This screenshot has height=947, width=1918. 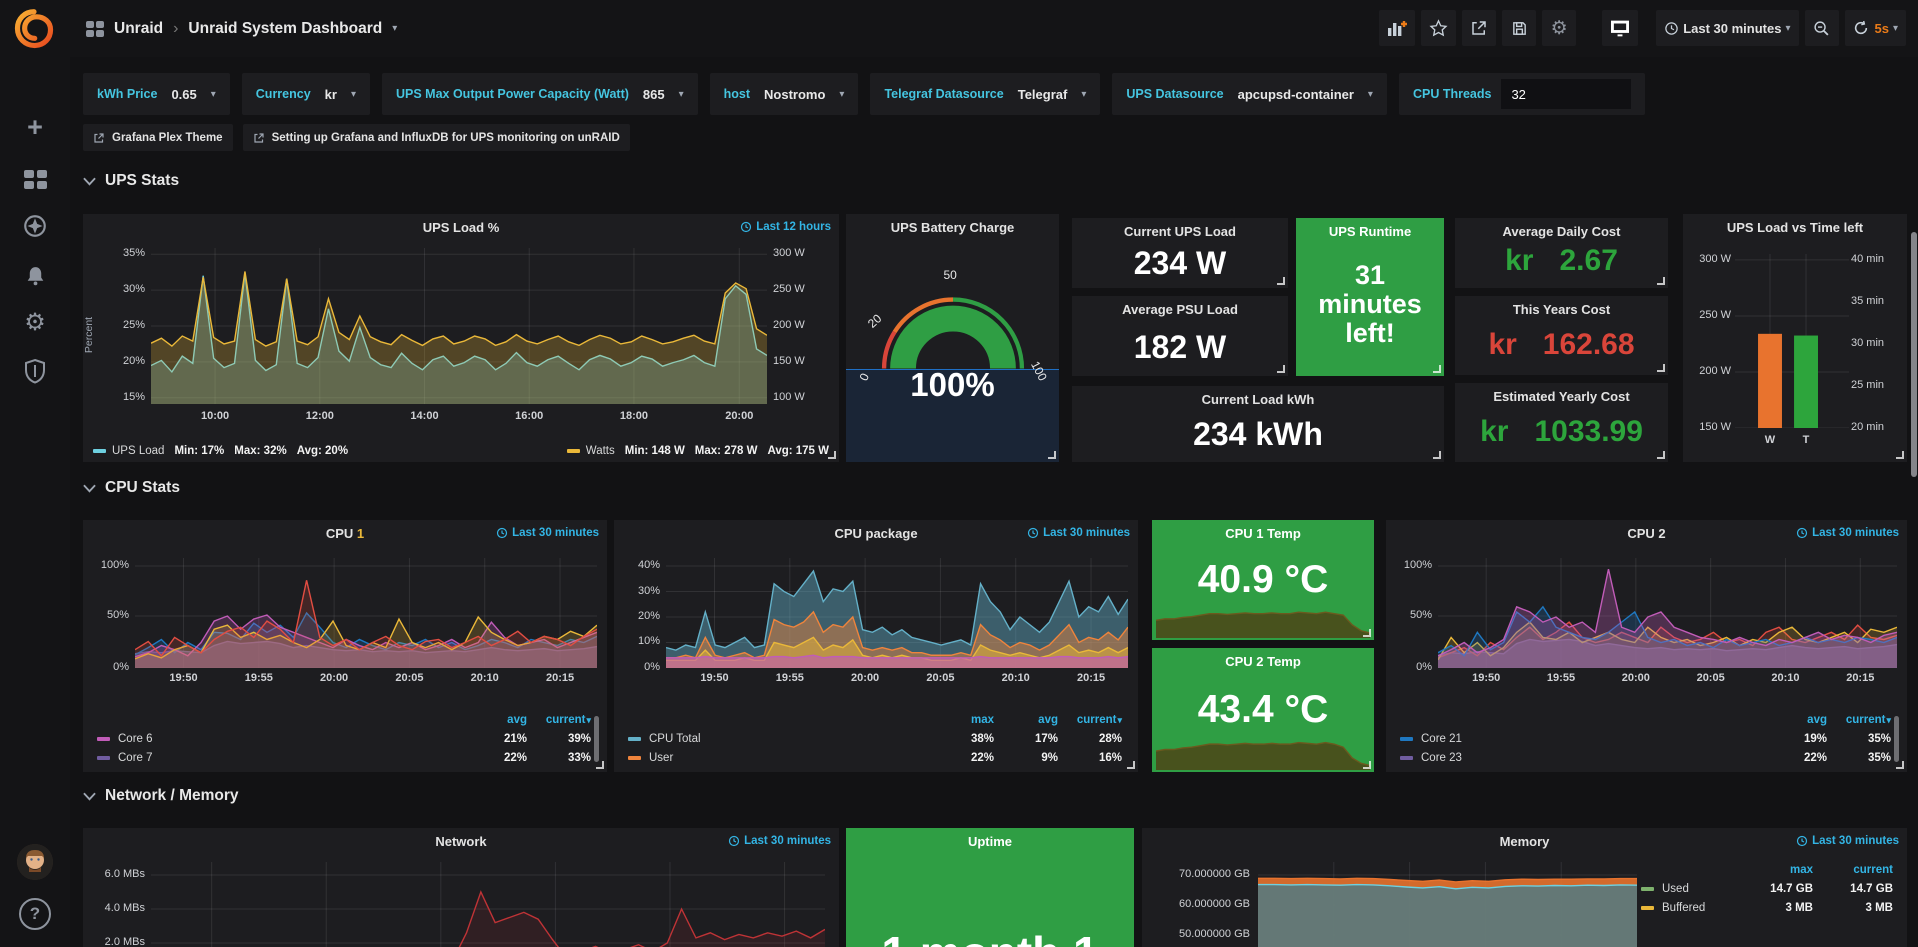 I want to click on panel-title: Average Daily Cost, so click(x=1561, y=231).